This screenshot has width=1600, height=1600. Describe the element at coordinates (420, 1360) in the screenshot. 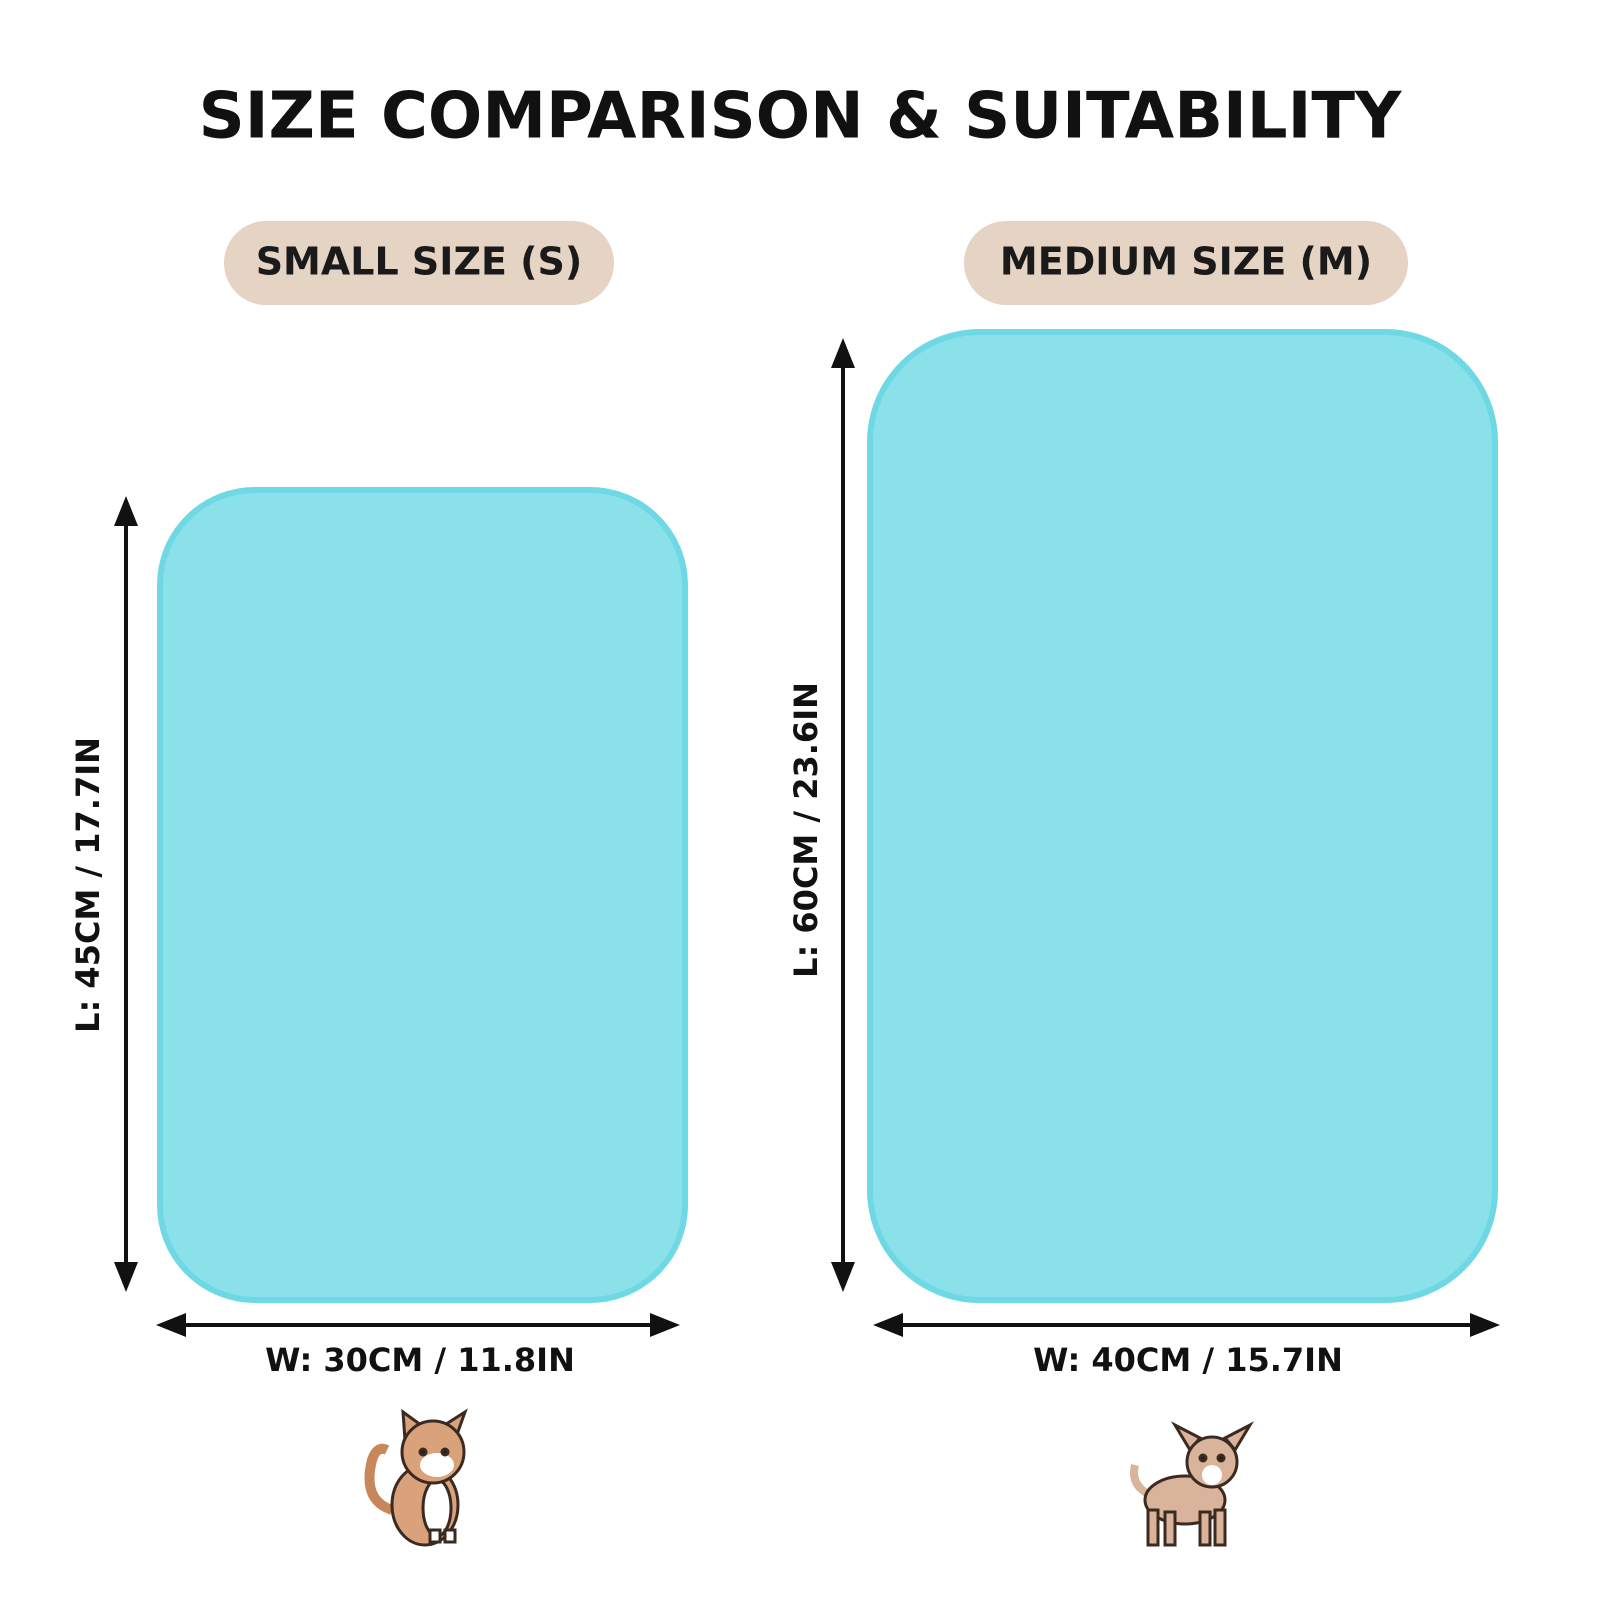

I see `width-label: W: 30CM / 11.8IN` at that location.